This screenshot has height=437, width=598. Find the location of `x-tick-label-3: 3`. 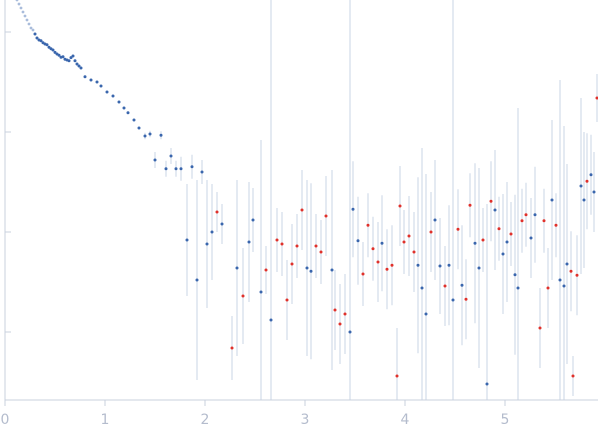

x-tick-label-3: 3 is located at coordinates (305, 420).